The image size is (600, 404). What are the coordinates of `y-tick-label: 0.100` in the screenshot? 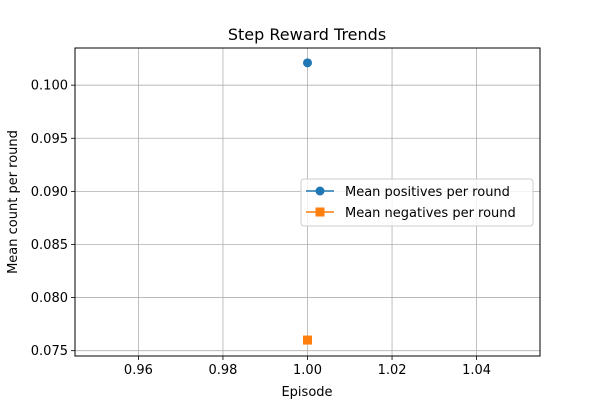 It's located at (49, 86).